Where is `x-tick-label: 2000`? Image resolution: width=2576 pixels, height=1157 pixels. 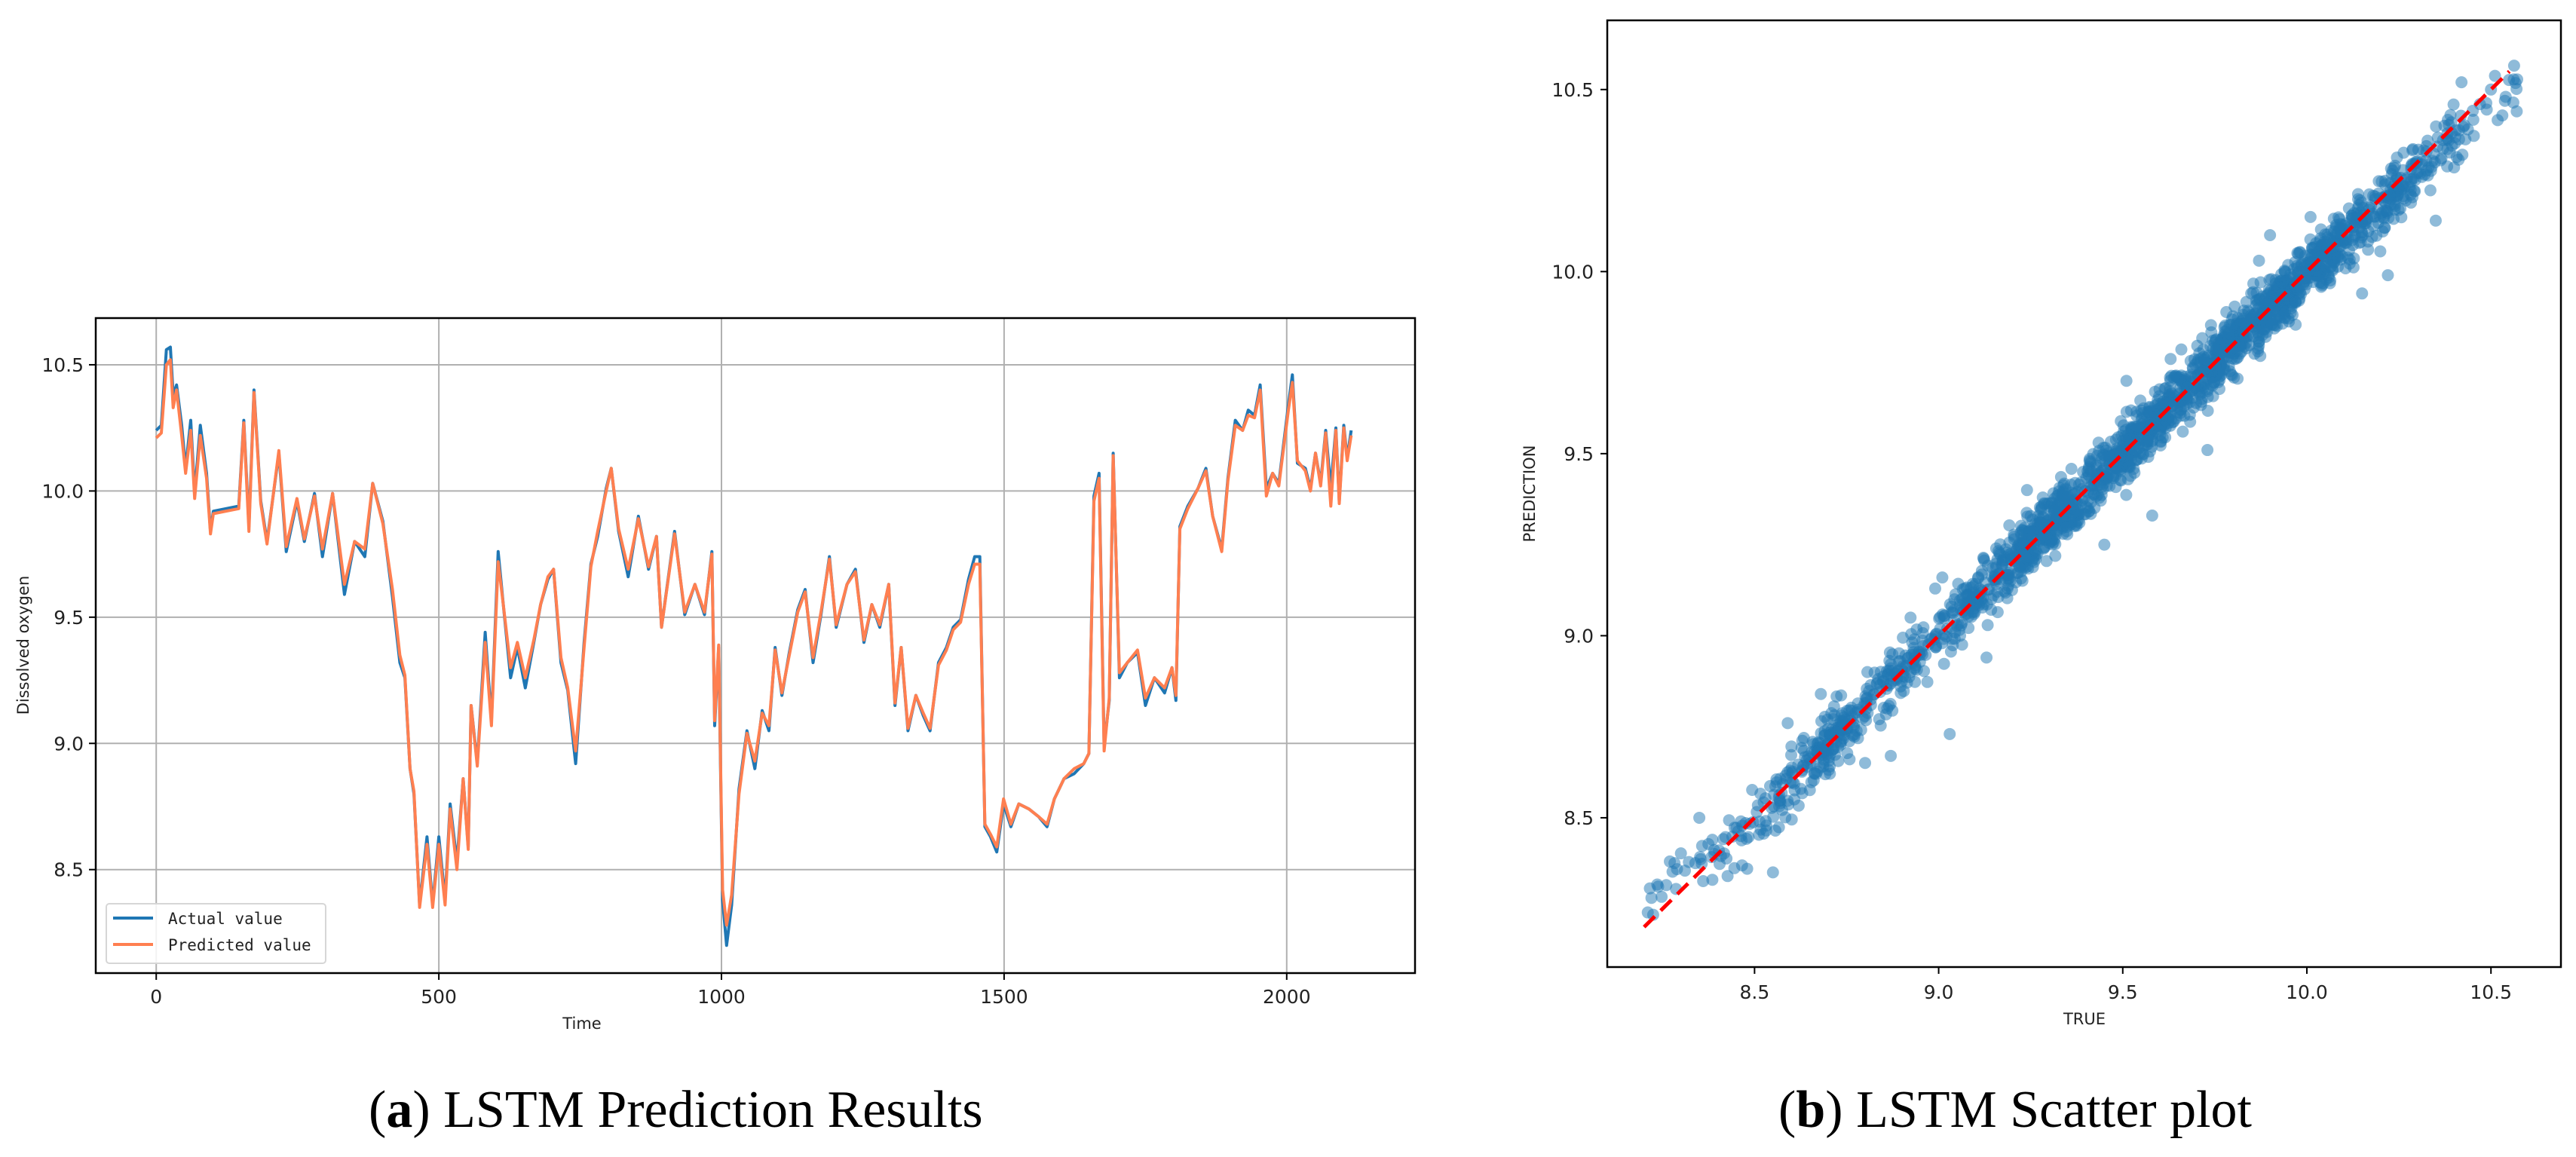
x-tick-label: 2000 is located at coordinates (1287, 997).